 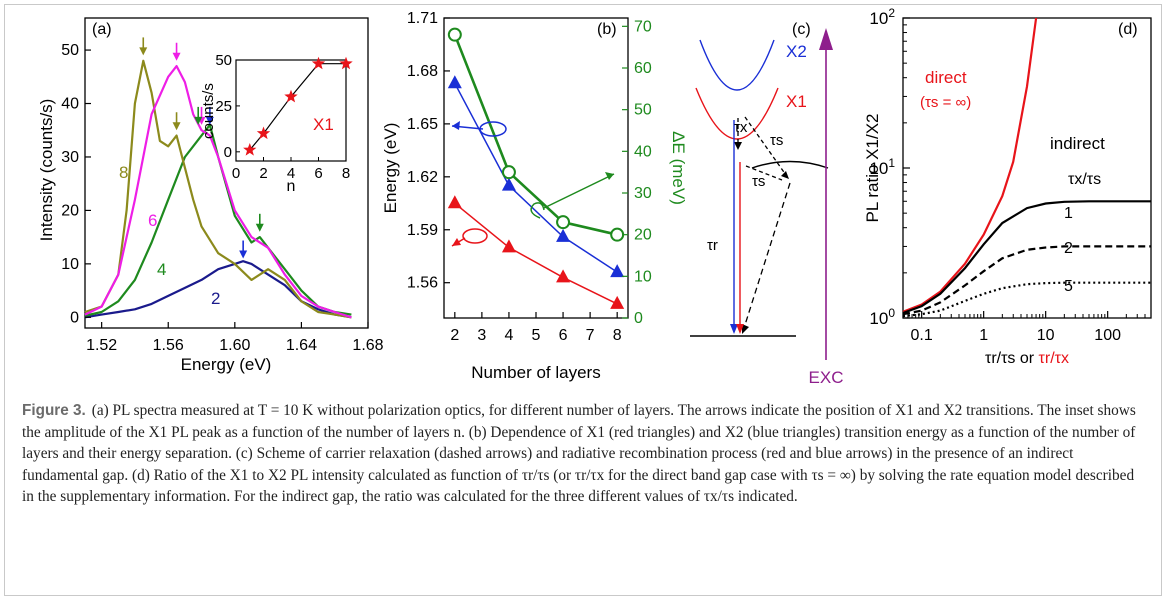 I want to click on series-line-ΔE, so click(x=535, y=135).